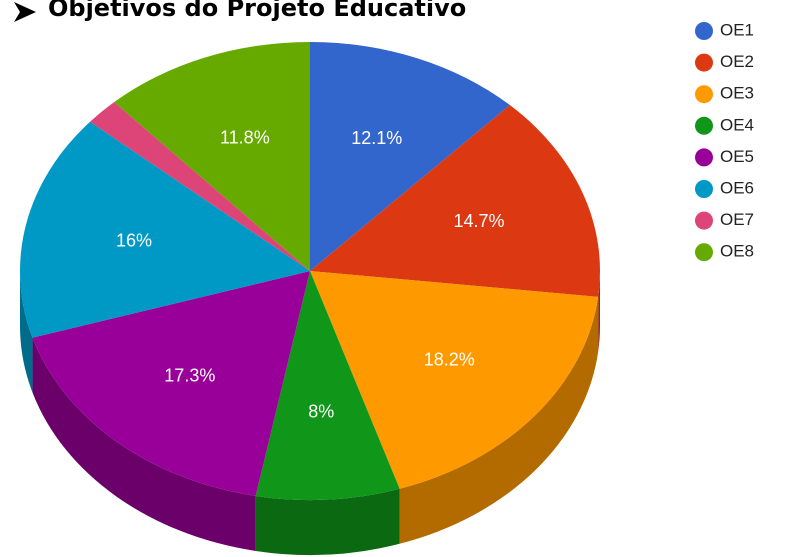 The width and height of the screenshot is (799, 557). I want to click on title-bullet, so click(25, 12).